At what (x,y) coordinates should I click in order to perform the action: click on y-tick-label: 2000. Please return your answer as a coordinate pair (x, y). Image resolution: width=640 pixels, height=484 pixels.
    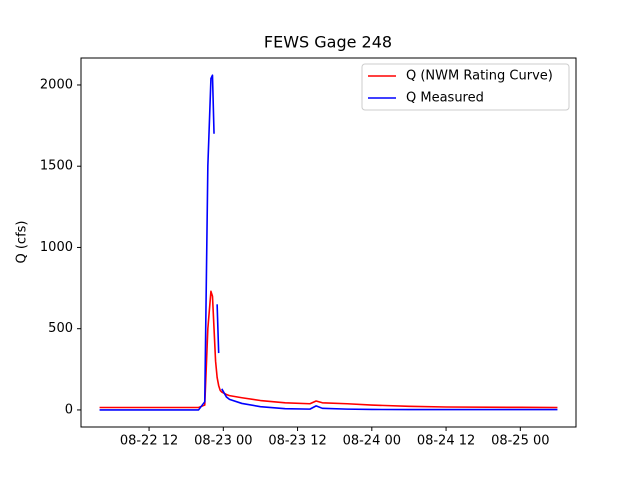
    Looking at the image, I should click on (56, 84).